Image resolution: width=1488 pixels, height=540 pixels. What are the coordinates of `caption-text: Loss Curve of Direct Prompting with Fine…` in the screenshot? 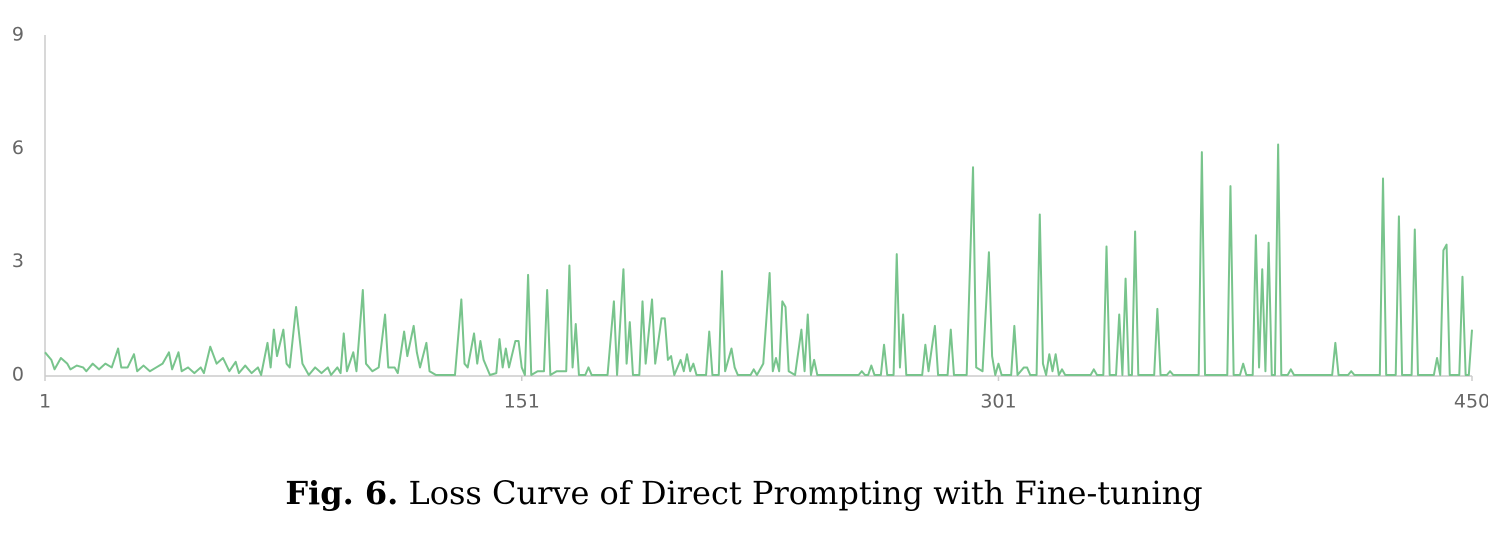 It's located at (805, 493).